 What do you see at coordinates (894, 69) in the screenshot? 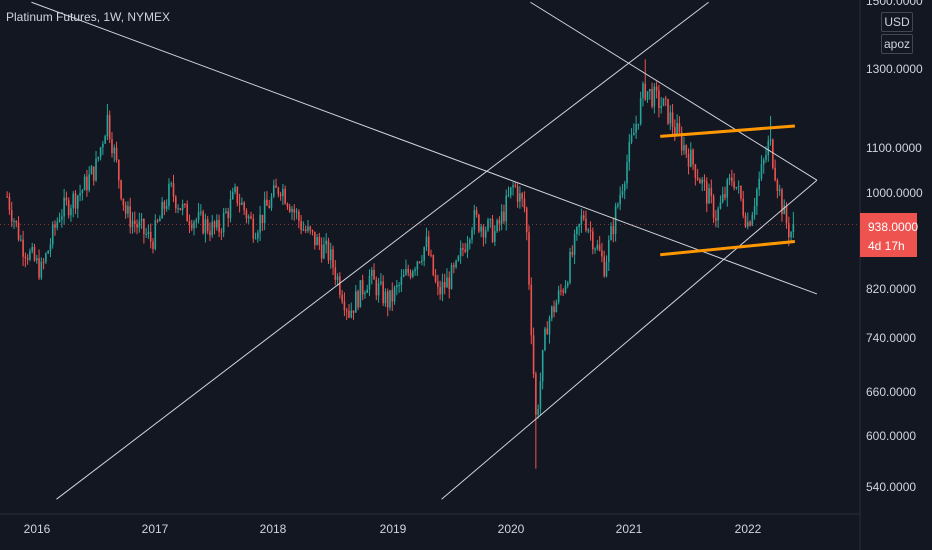
I see `price-label: 1300.0000` at bounding box center [894, 69].